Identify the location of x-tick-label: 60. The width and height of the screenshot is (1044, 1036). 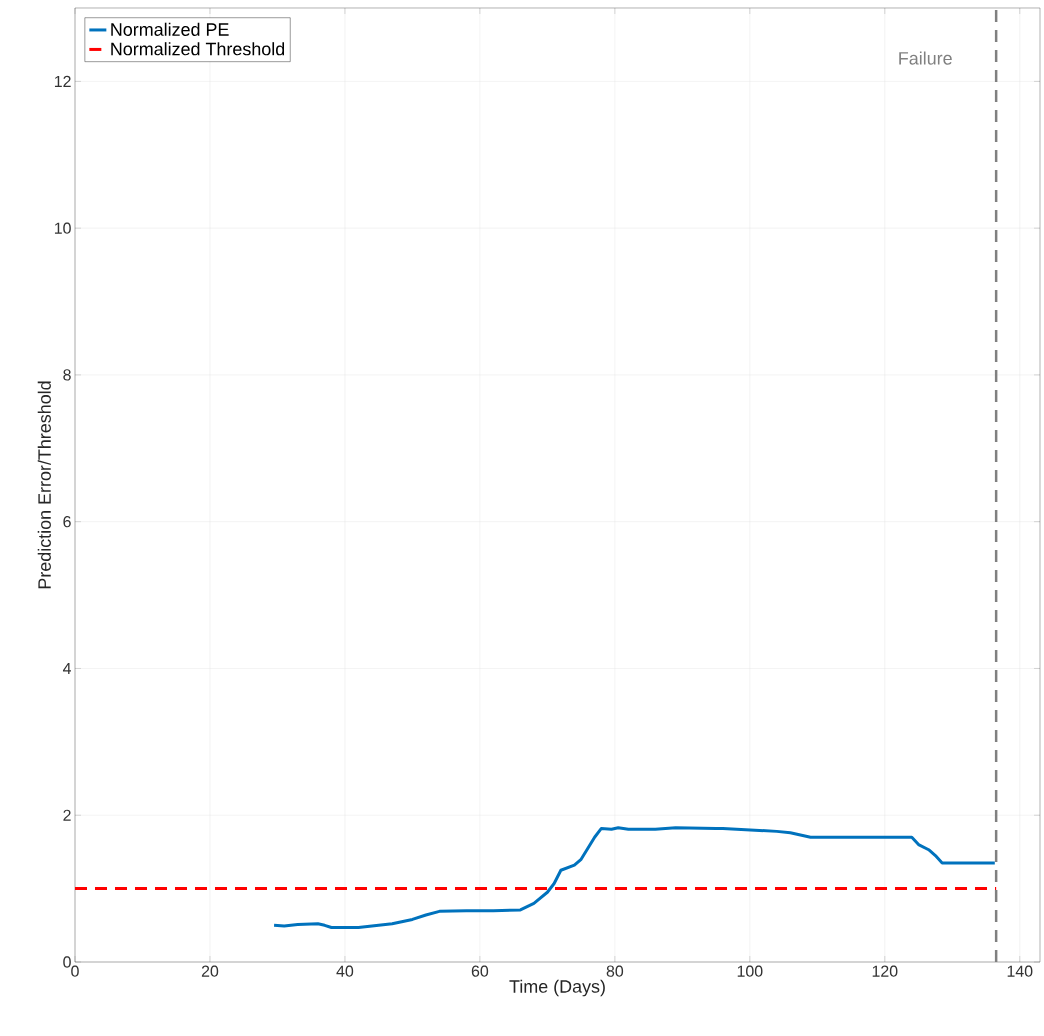
(480, 971).